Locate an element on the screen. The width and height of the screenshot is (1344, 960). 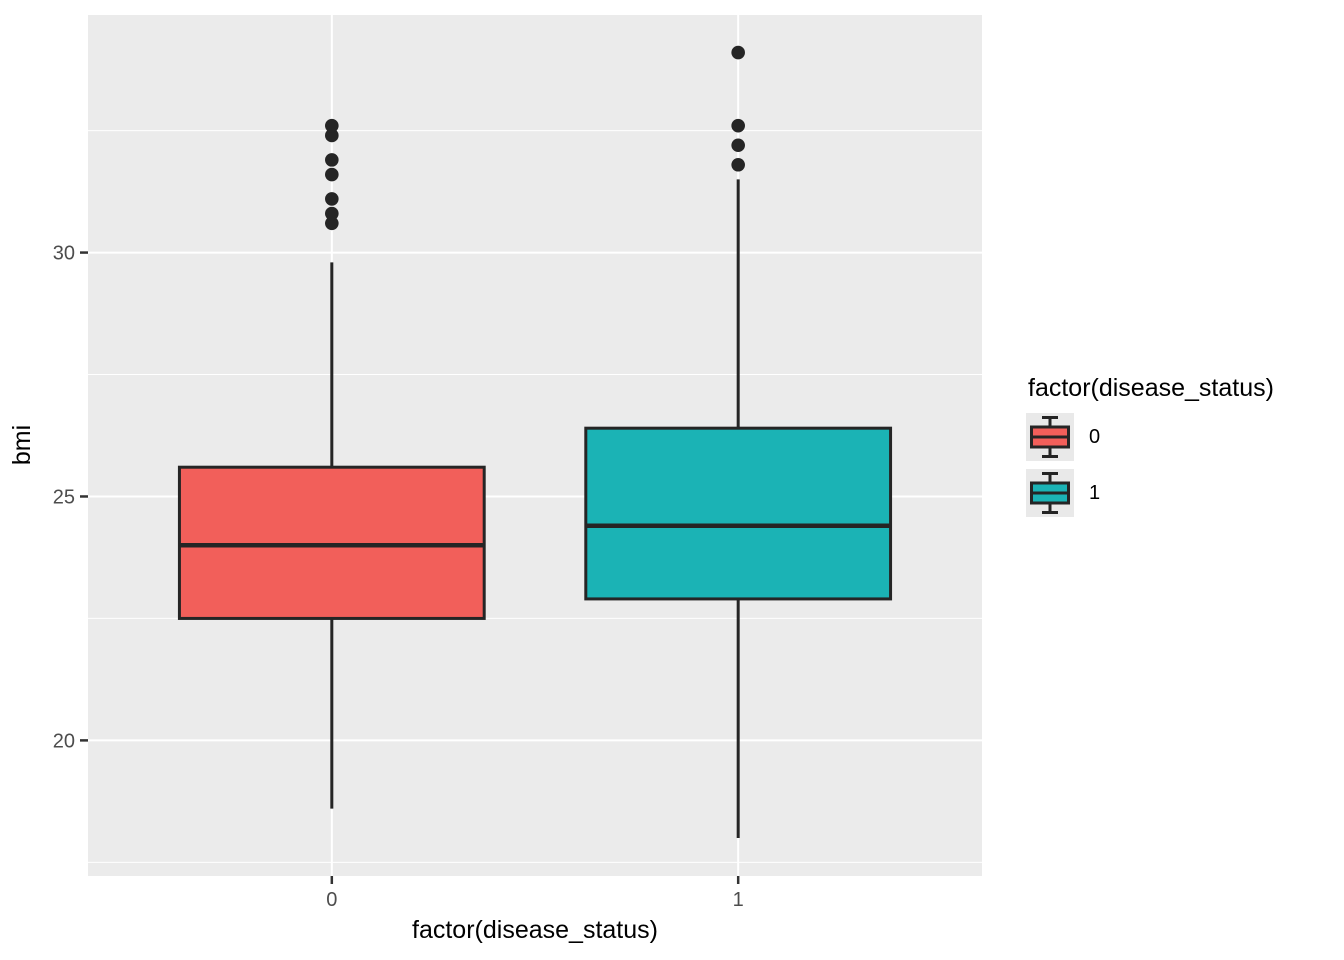
y-tick-label: 30 is located at coordinates (64, 254).